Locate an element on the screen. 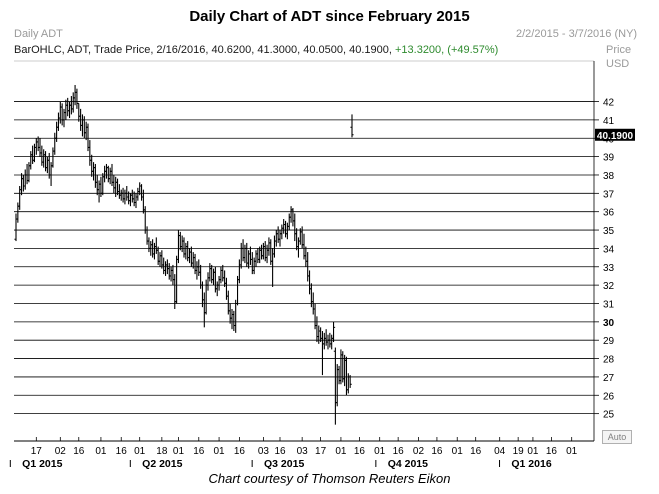 The height and width of the screenshot is (494, 659). x-tick-label: 04 is located at coordinates (500, 451).